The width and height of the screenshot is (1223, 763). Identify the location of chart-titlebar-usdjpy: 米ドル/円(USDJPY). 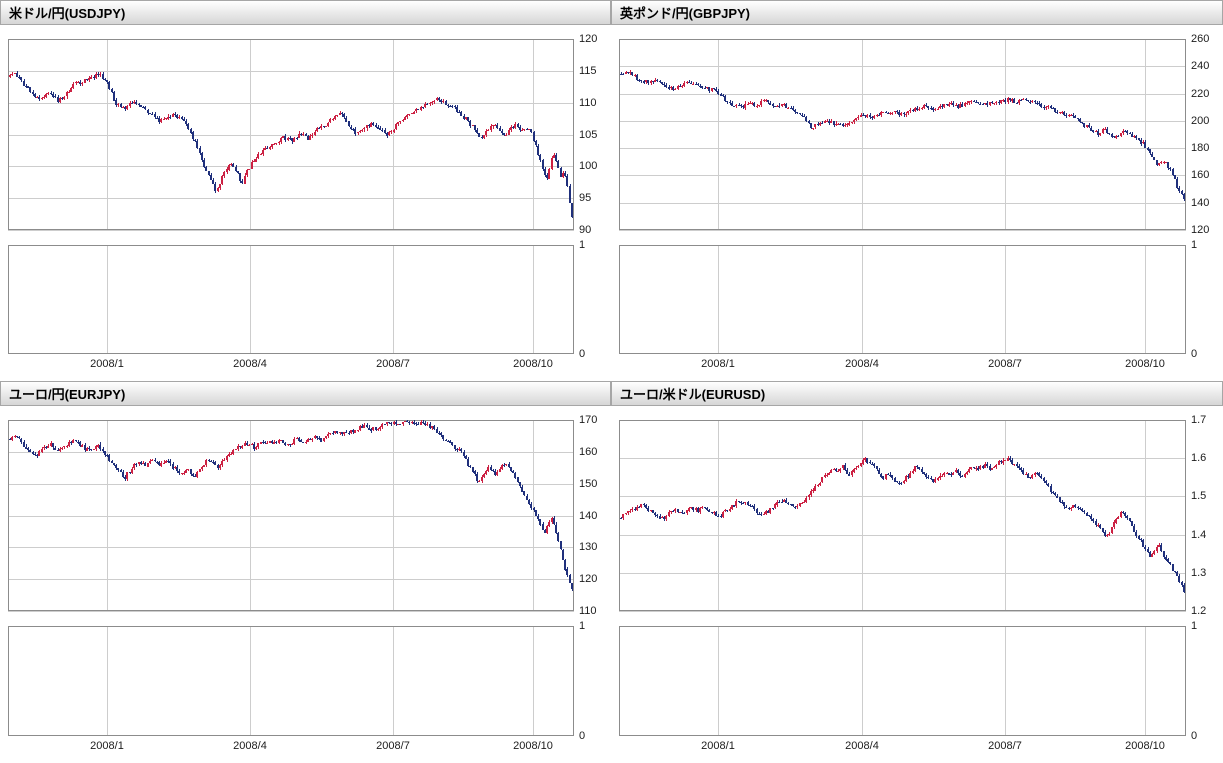
(305, 12).